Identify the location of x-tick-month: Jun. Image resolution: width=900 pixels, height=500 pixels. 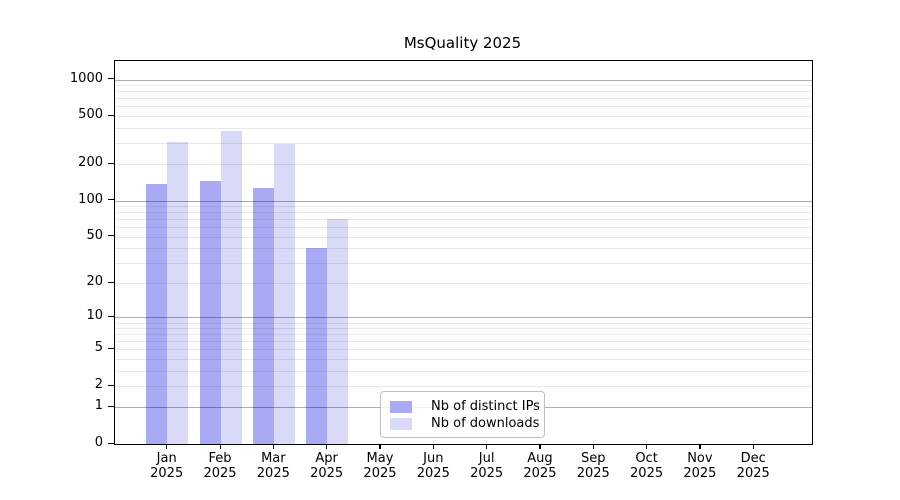
(433, 458).